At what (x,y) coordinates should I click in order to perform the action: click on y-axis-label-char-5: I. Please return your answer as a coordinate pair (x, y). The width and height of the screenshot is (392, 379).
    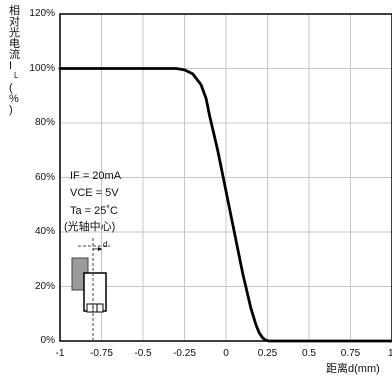
    Looking at the image, I should click on (11, 66).